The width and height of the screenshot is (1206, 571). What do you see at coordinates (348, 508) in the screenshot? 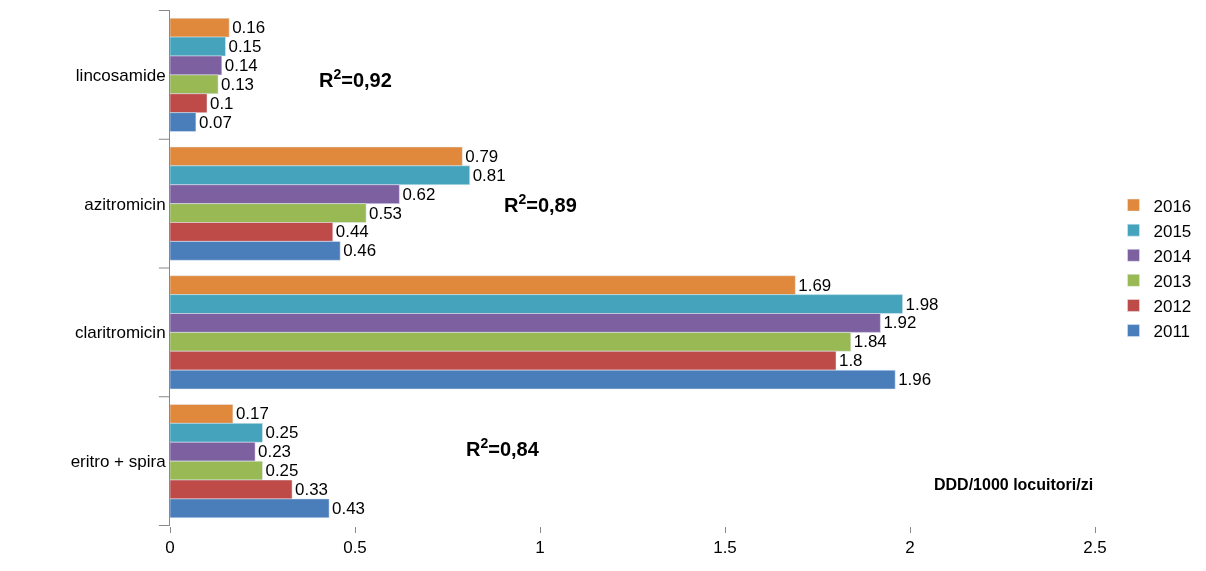
I see `data-label: 0.43` at bounding box center [348, 508].